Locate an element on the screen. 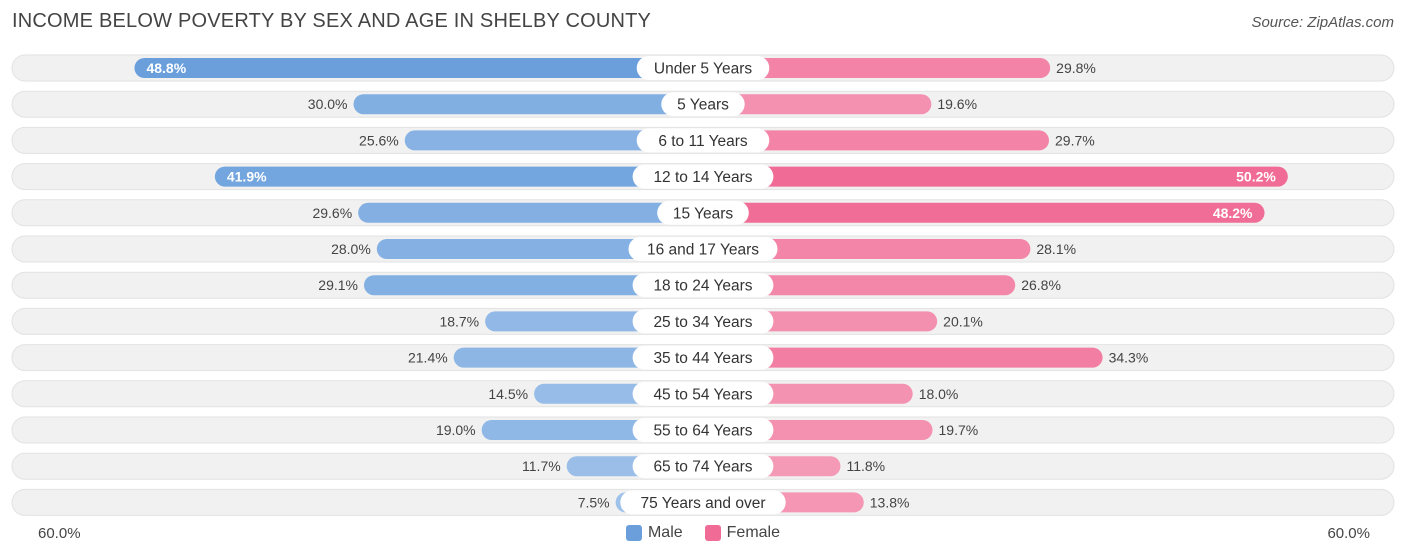 The height and width of the screenshot is (559, 1406). female-value-label: 29.7% is located at coordinates (1075, 140).